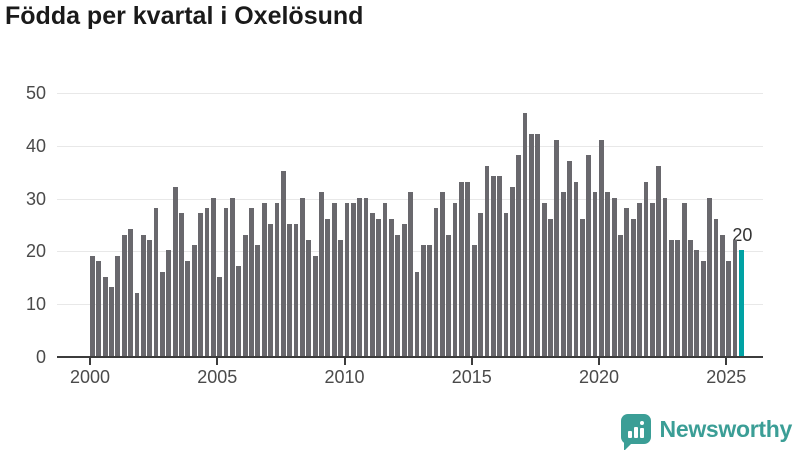 The height and width of the screenshot is (450, 800). Describe the element at coordinates (35, 304) in the screenshot. I see `y-axis-label: 10` at that location.